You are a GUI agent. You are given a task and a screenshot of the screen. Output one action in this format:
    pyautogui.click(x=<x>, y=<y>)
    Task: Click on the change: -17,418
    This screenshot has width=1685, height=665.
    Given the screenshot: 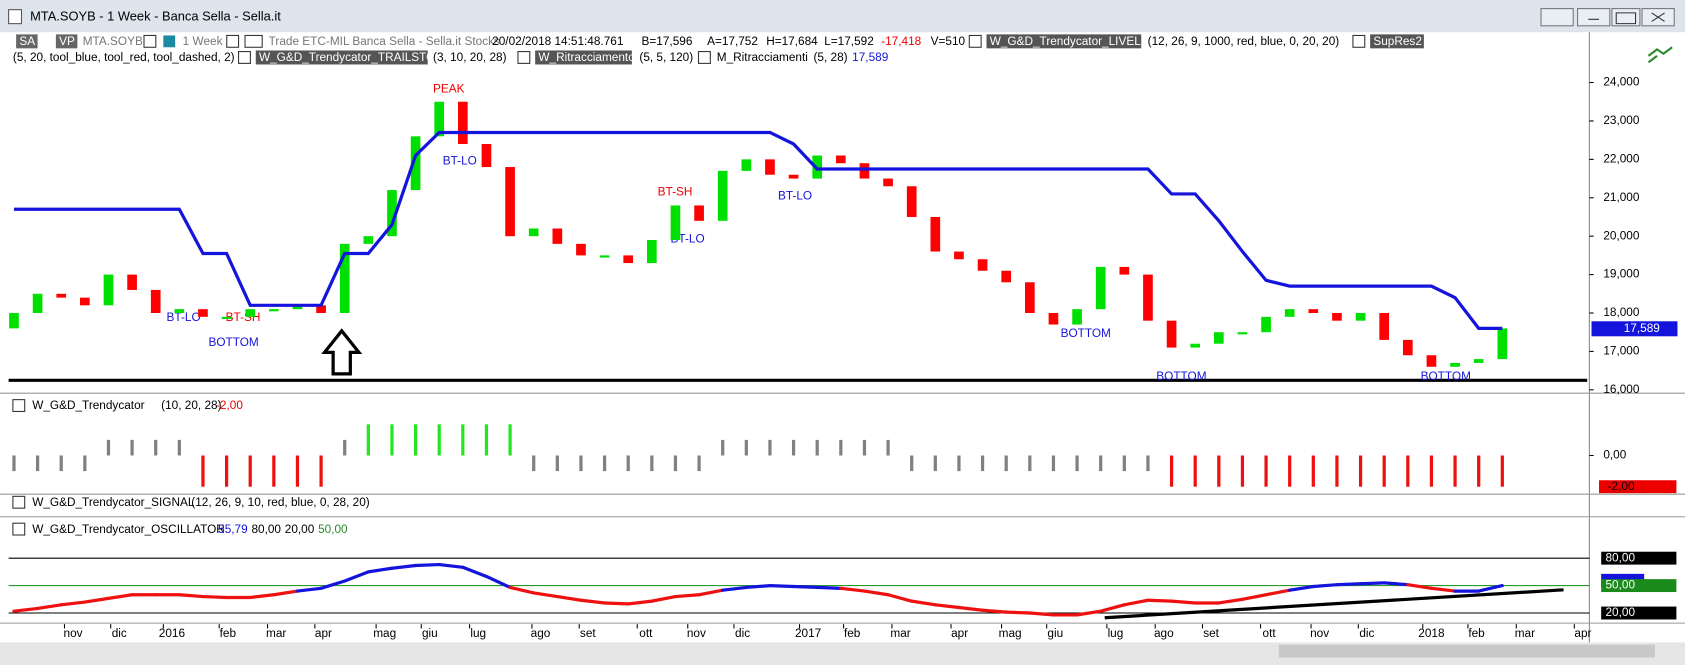 What is the action you would take?
    pyautogui.click(x=901, y=41)
    